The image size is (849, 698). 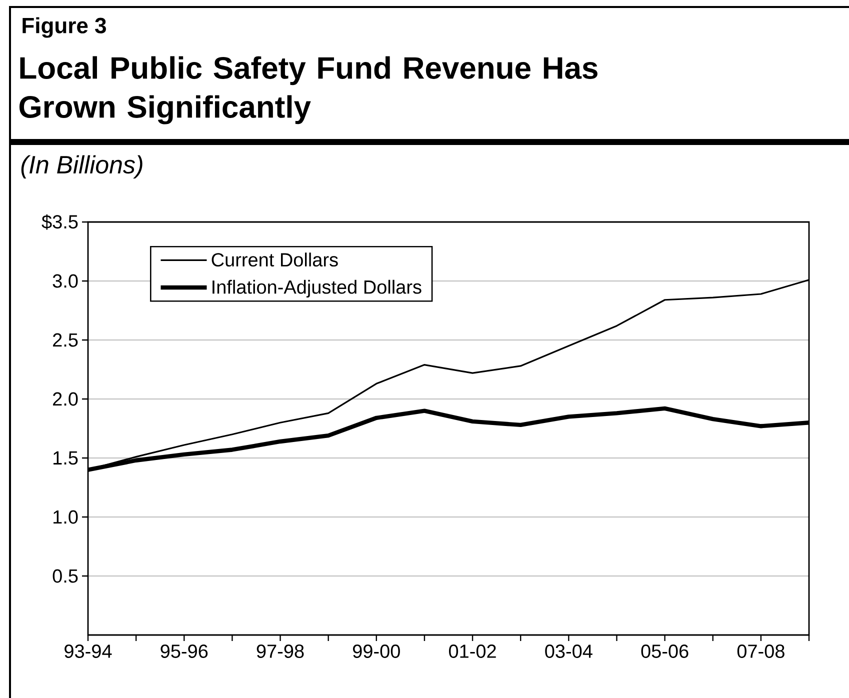 I want to click on y-tick-label: 1.0, so click(x=66, y=517).